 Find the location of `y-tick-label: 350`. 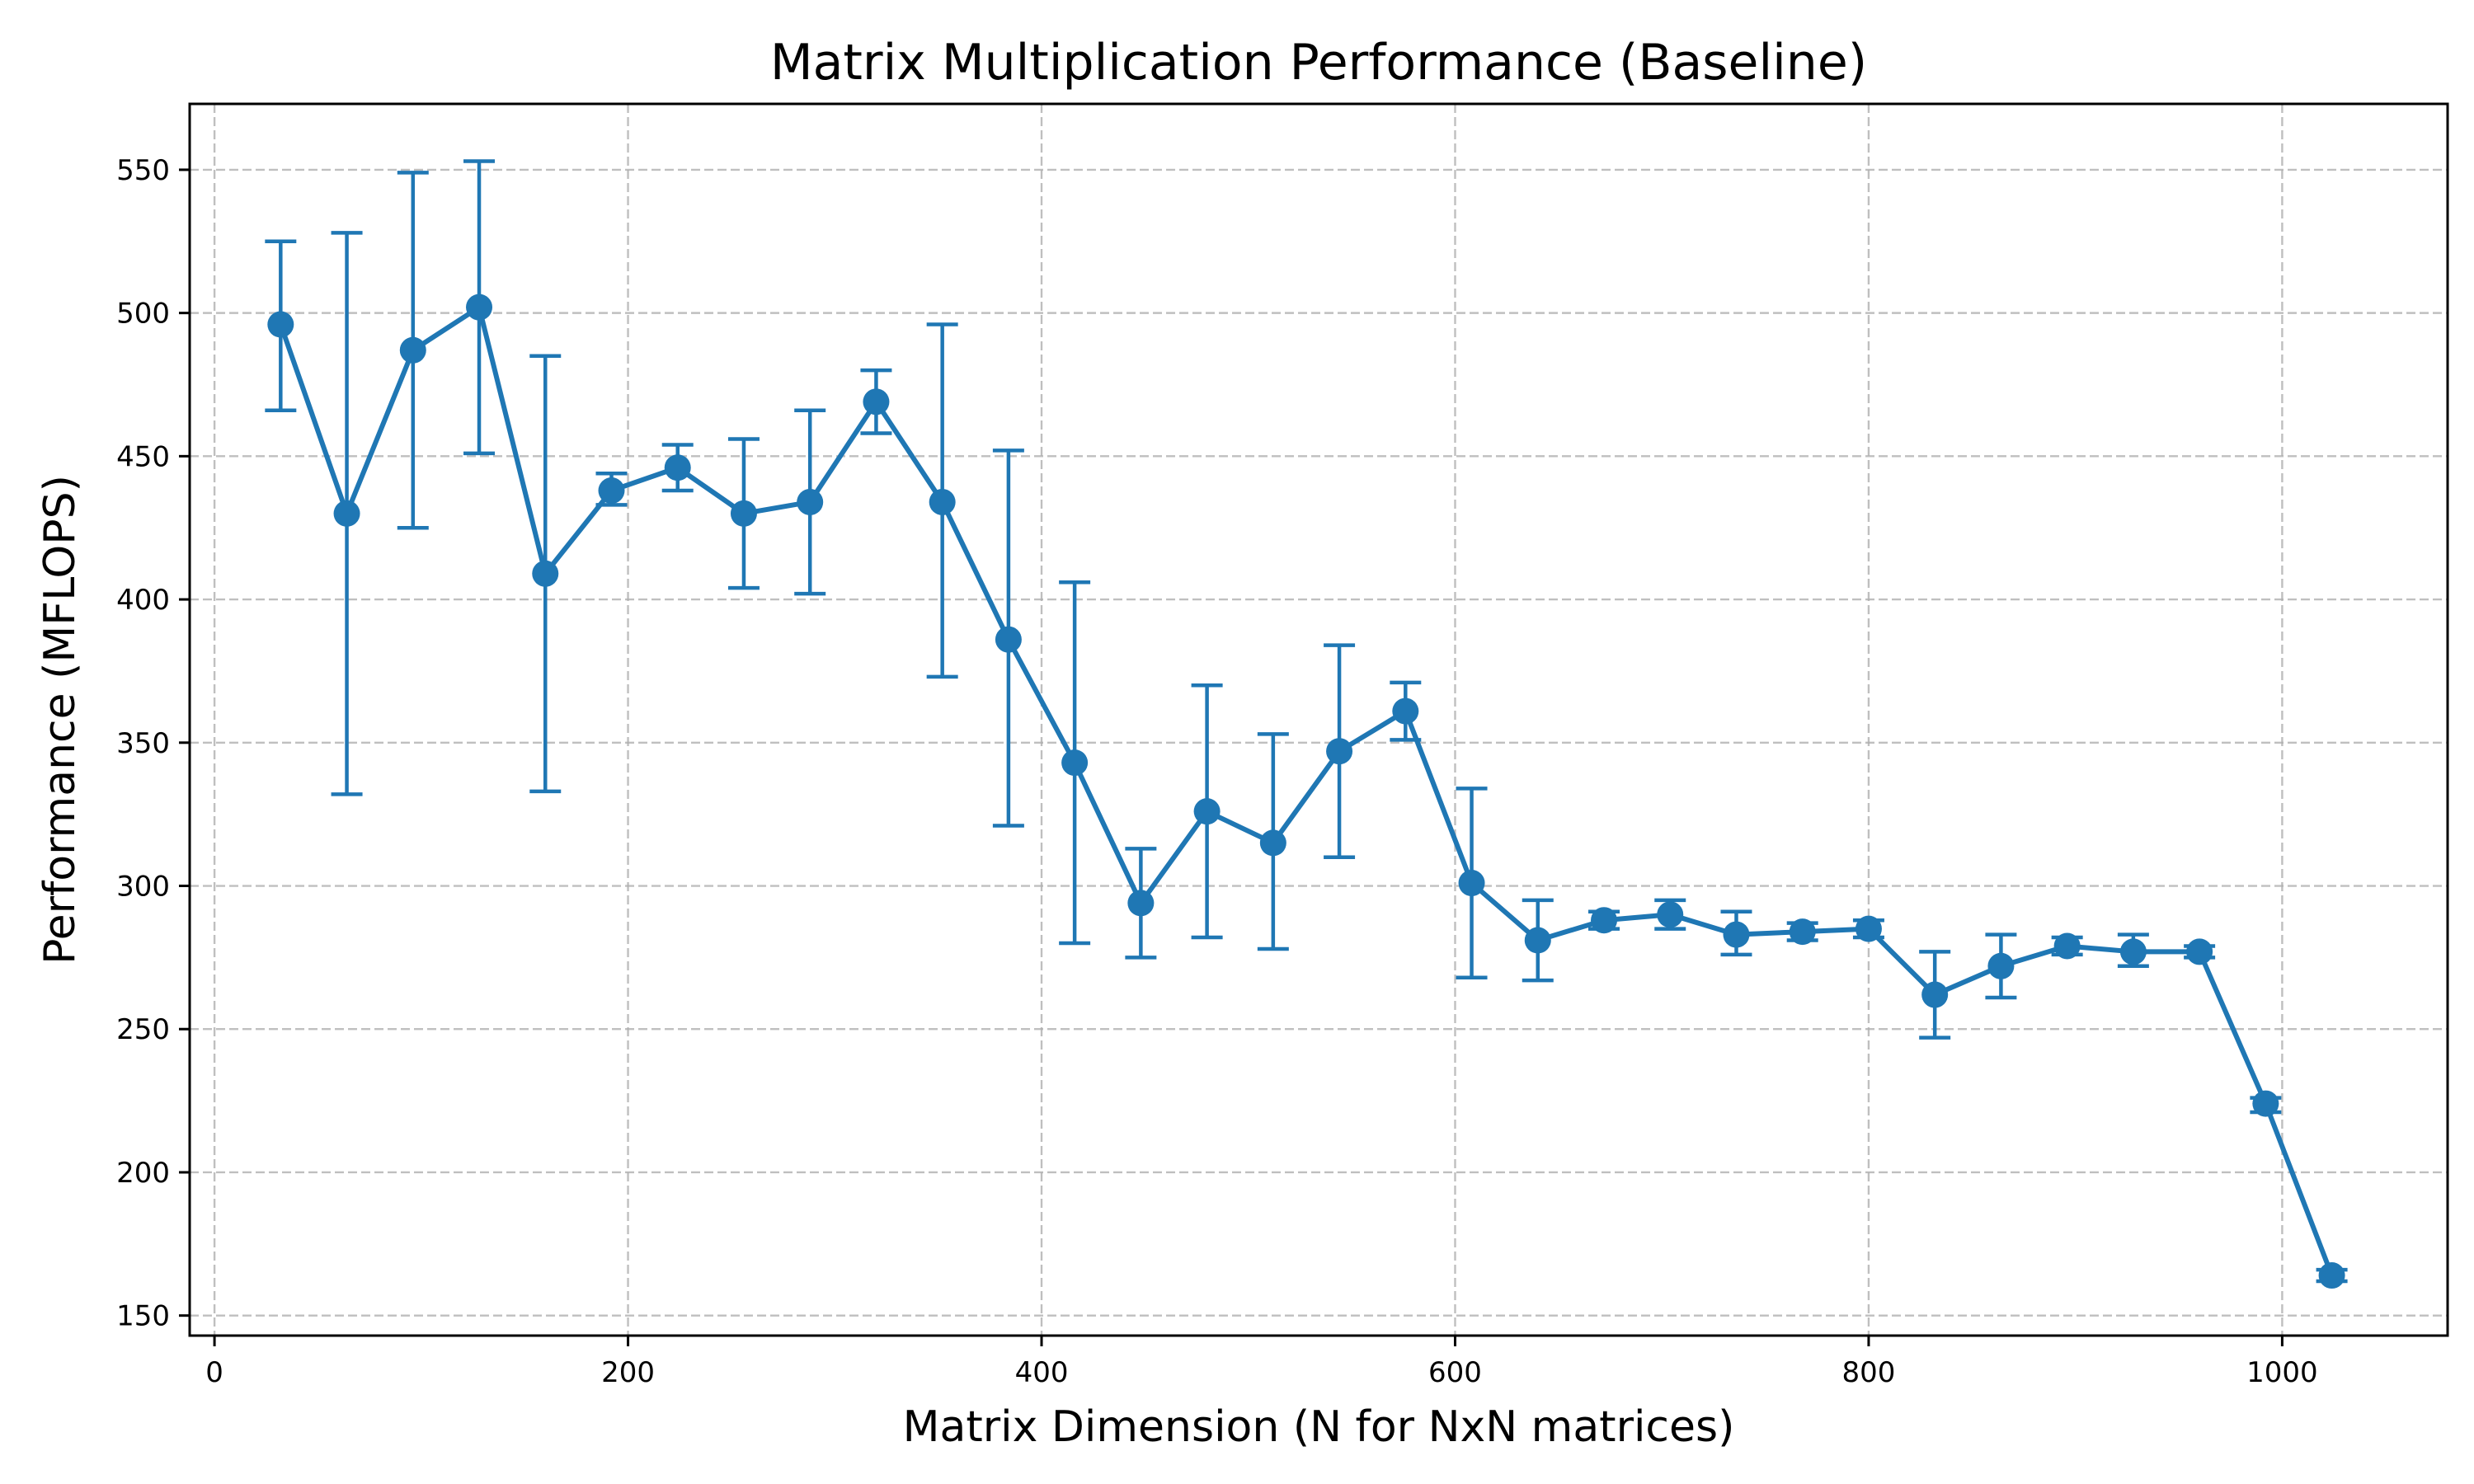

y-tick-label: 350 is located at coordinates (143, 743).